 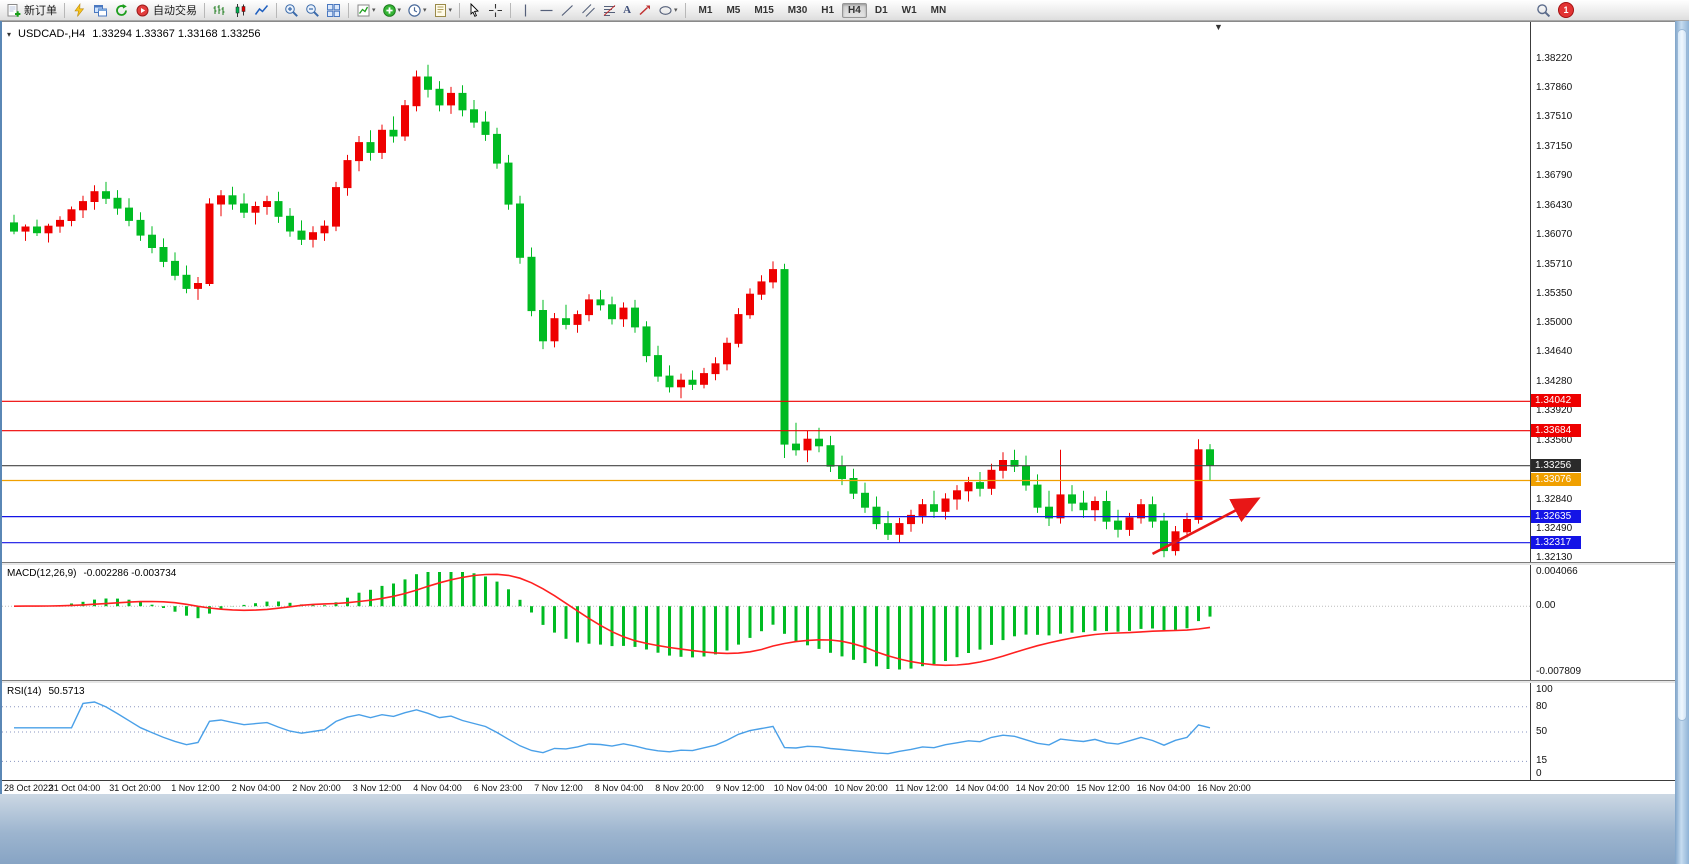 What do you see at coordinates (558, 788) in the screenshot?
I see `time-axis-label: 7 Nov 12:00` at bounding box center [558, 788].